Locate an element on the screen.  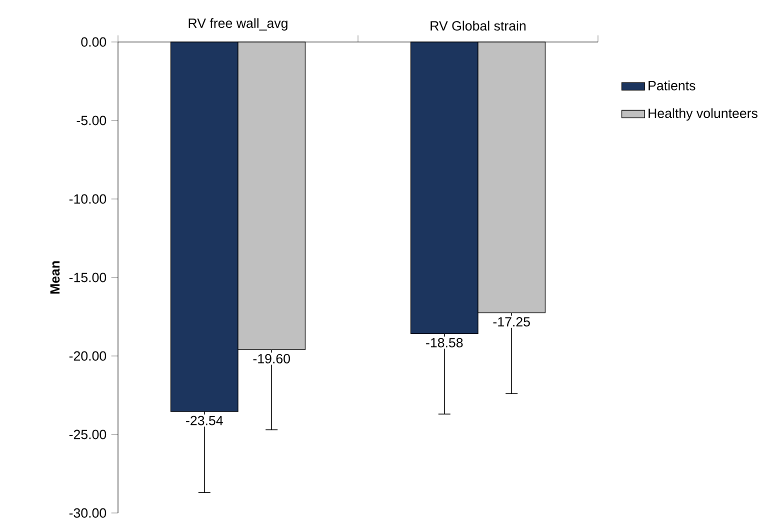
legend-label: Patients is located at coordinates (672, 85).